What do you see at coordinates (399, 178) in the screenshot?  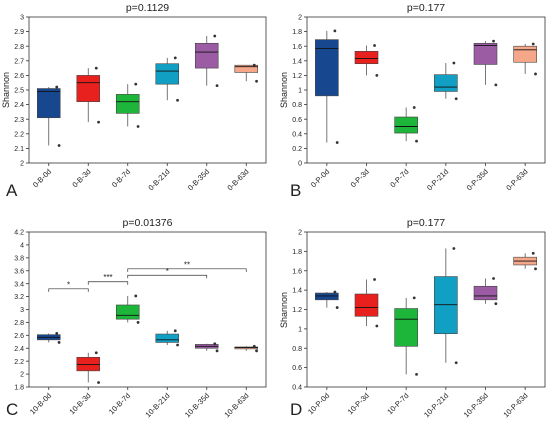 I see `x-tick-label: 0-P-7d` at bounding box center [399, 178].